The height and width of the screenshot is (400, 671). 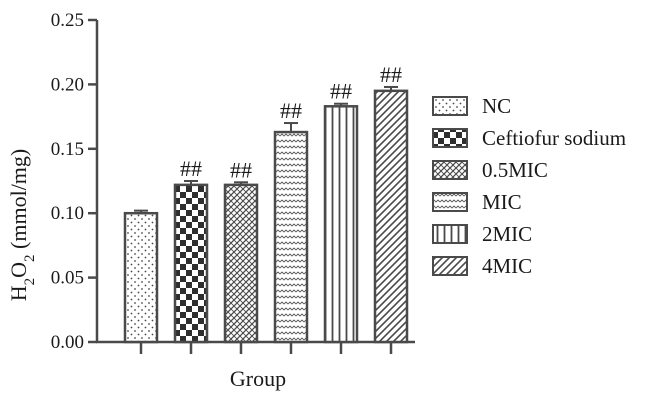 I want to click on legend-label: 2MIC, so click(x=507, y=234).